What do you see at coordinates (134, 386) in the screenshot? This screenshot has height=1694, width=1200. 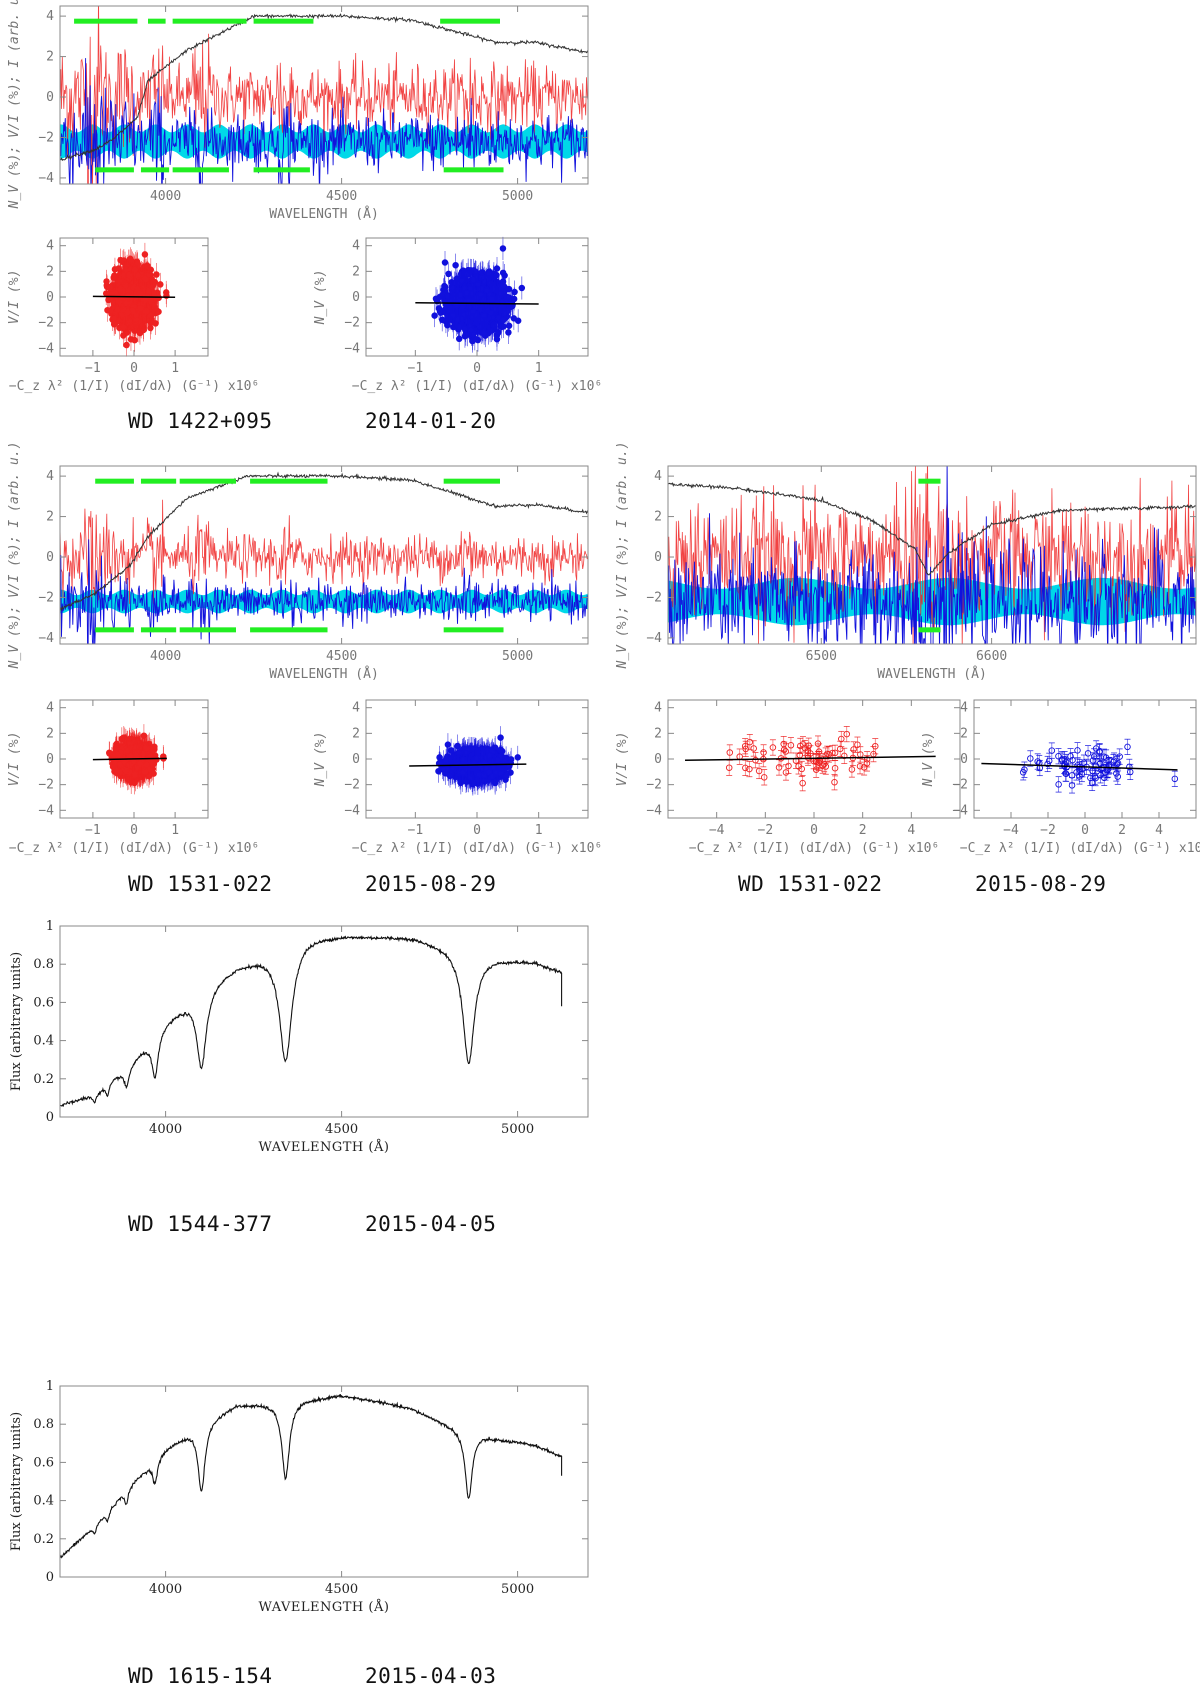 I see `x-axis-label: −C_z λ² (1/I) (dI/dλ) (G⁻¹) x10⁶` at bounding box center [134, 386].